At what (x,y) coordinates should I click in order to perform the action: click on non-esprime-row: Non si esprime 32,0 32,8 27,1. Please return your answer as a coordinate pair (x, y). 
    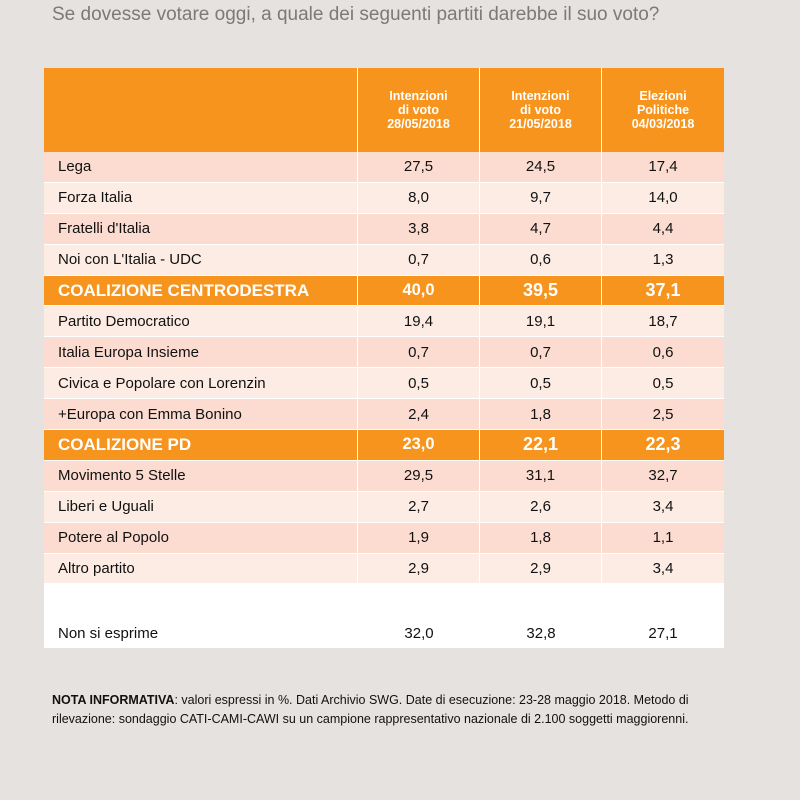
    Looking at the image, I should click on (384, 633).